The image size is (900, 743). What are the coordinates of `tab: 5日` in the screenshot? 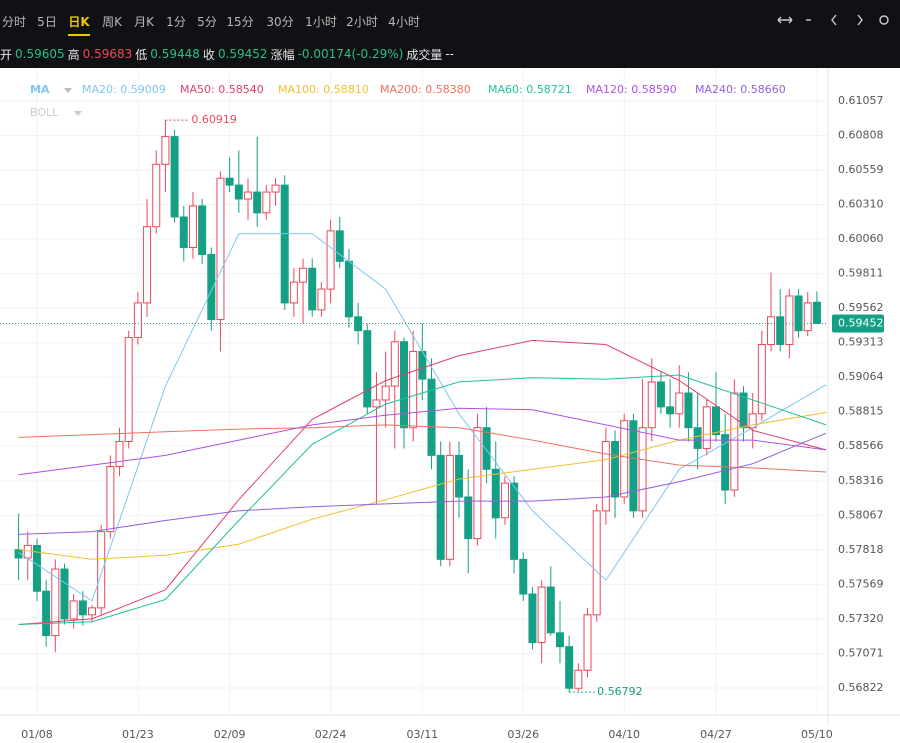 It's located at (47, 22).